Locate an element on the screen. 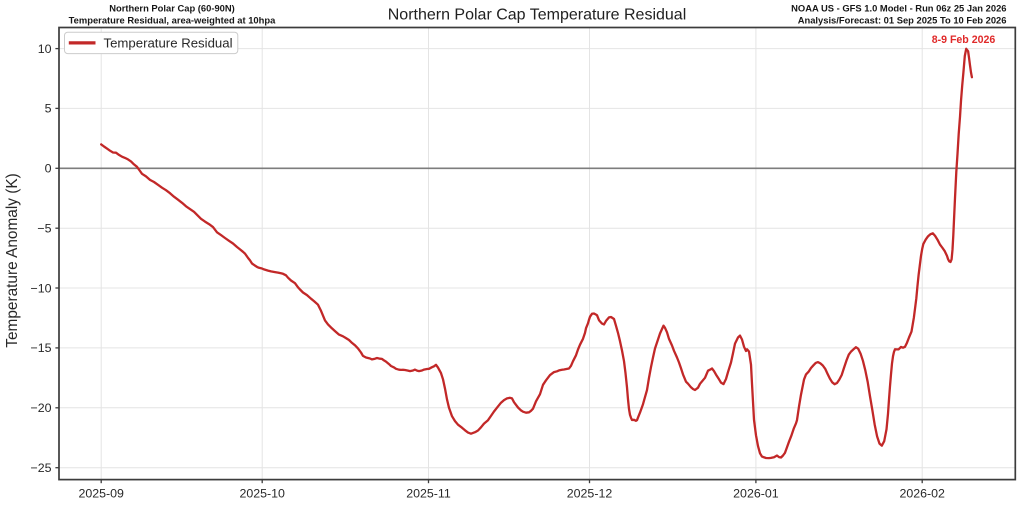  svg-text: 2025-09 is located at coordinates (101, 494).